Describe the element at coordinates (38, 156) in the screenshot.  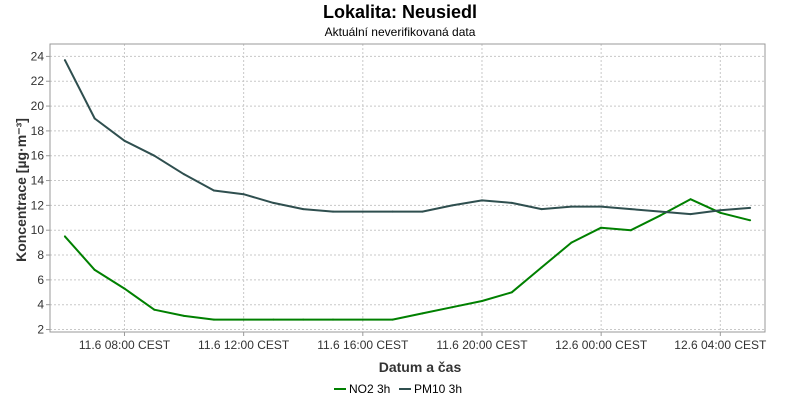
I see `y-tick-label: 16` at that location.